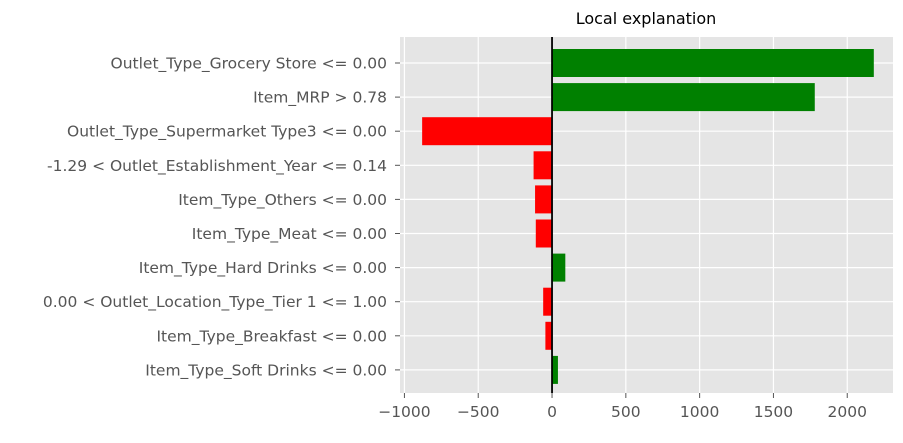  Describe the element at coordinates (320, 98) in the screenshot. I see `y-tick-label: Item_MRP > 0.78` at that location.